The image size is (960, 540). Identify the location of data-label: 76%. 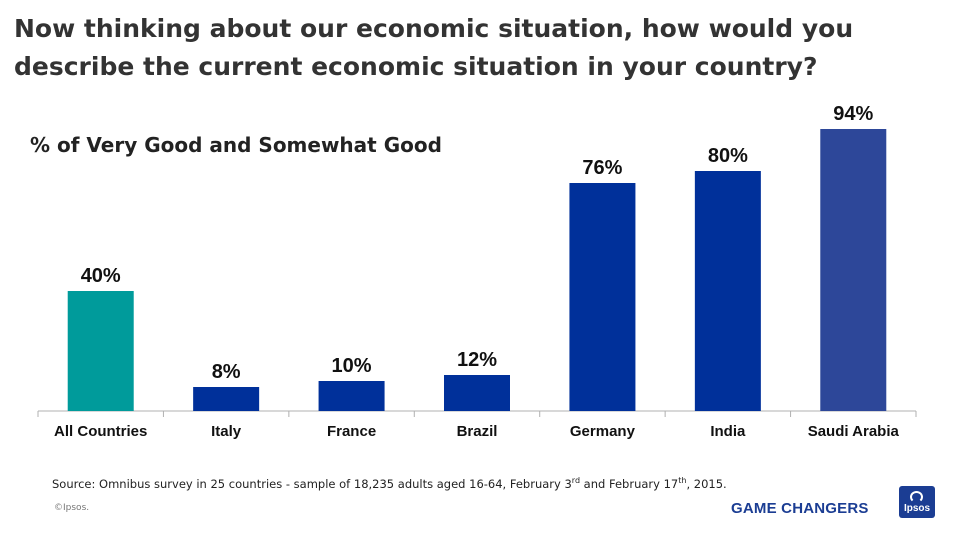
(602, 168).